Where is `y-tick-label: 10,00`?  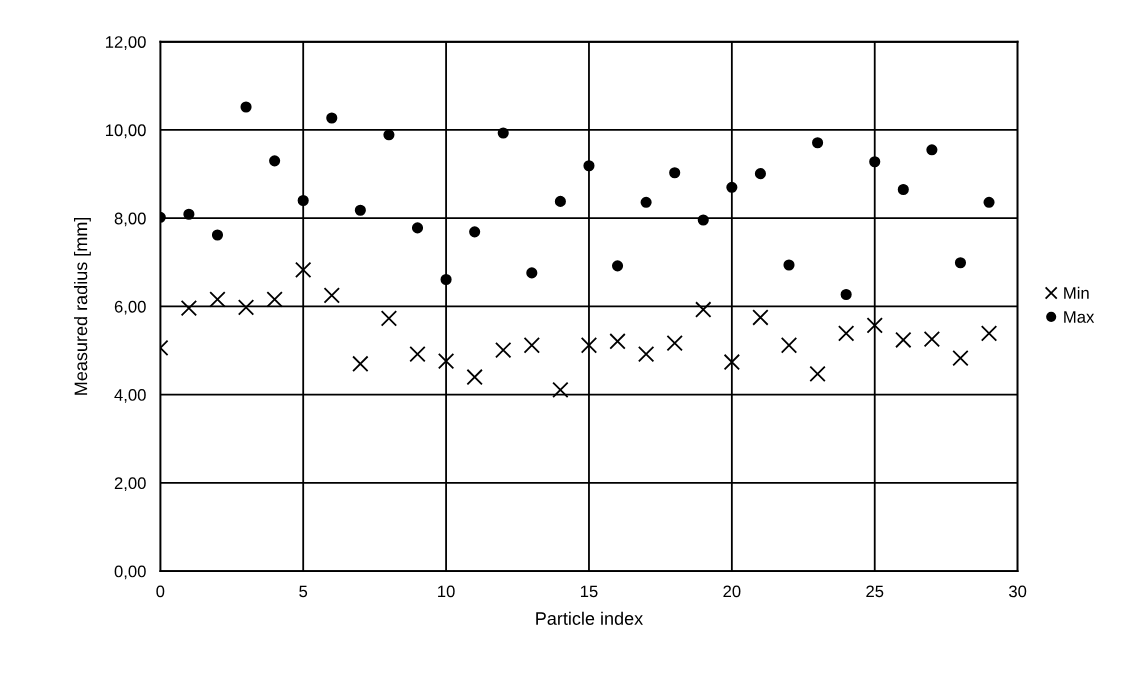 y-tick-label: 10,00 is located at coordinates (126, 131).